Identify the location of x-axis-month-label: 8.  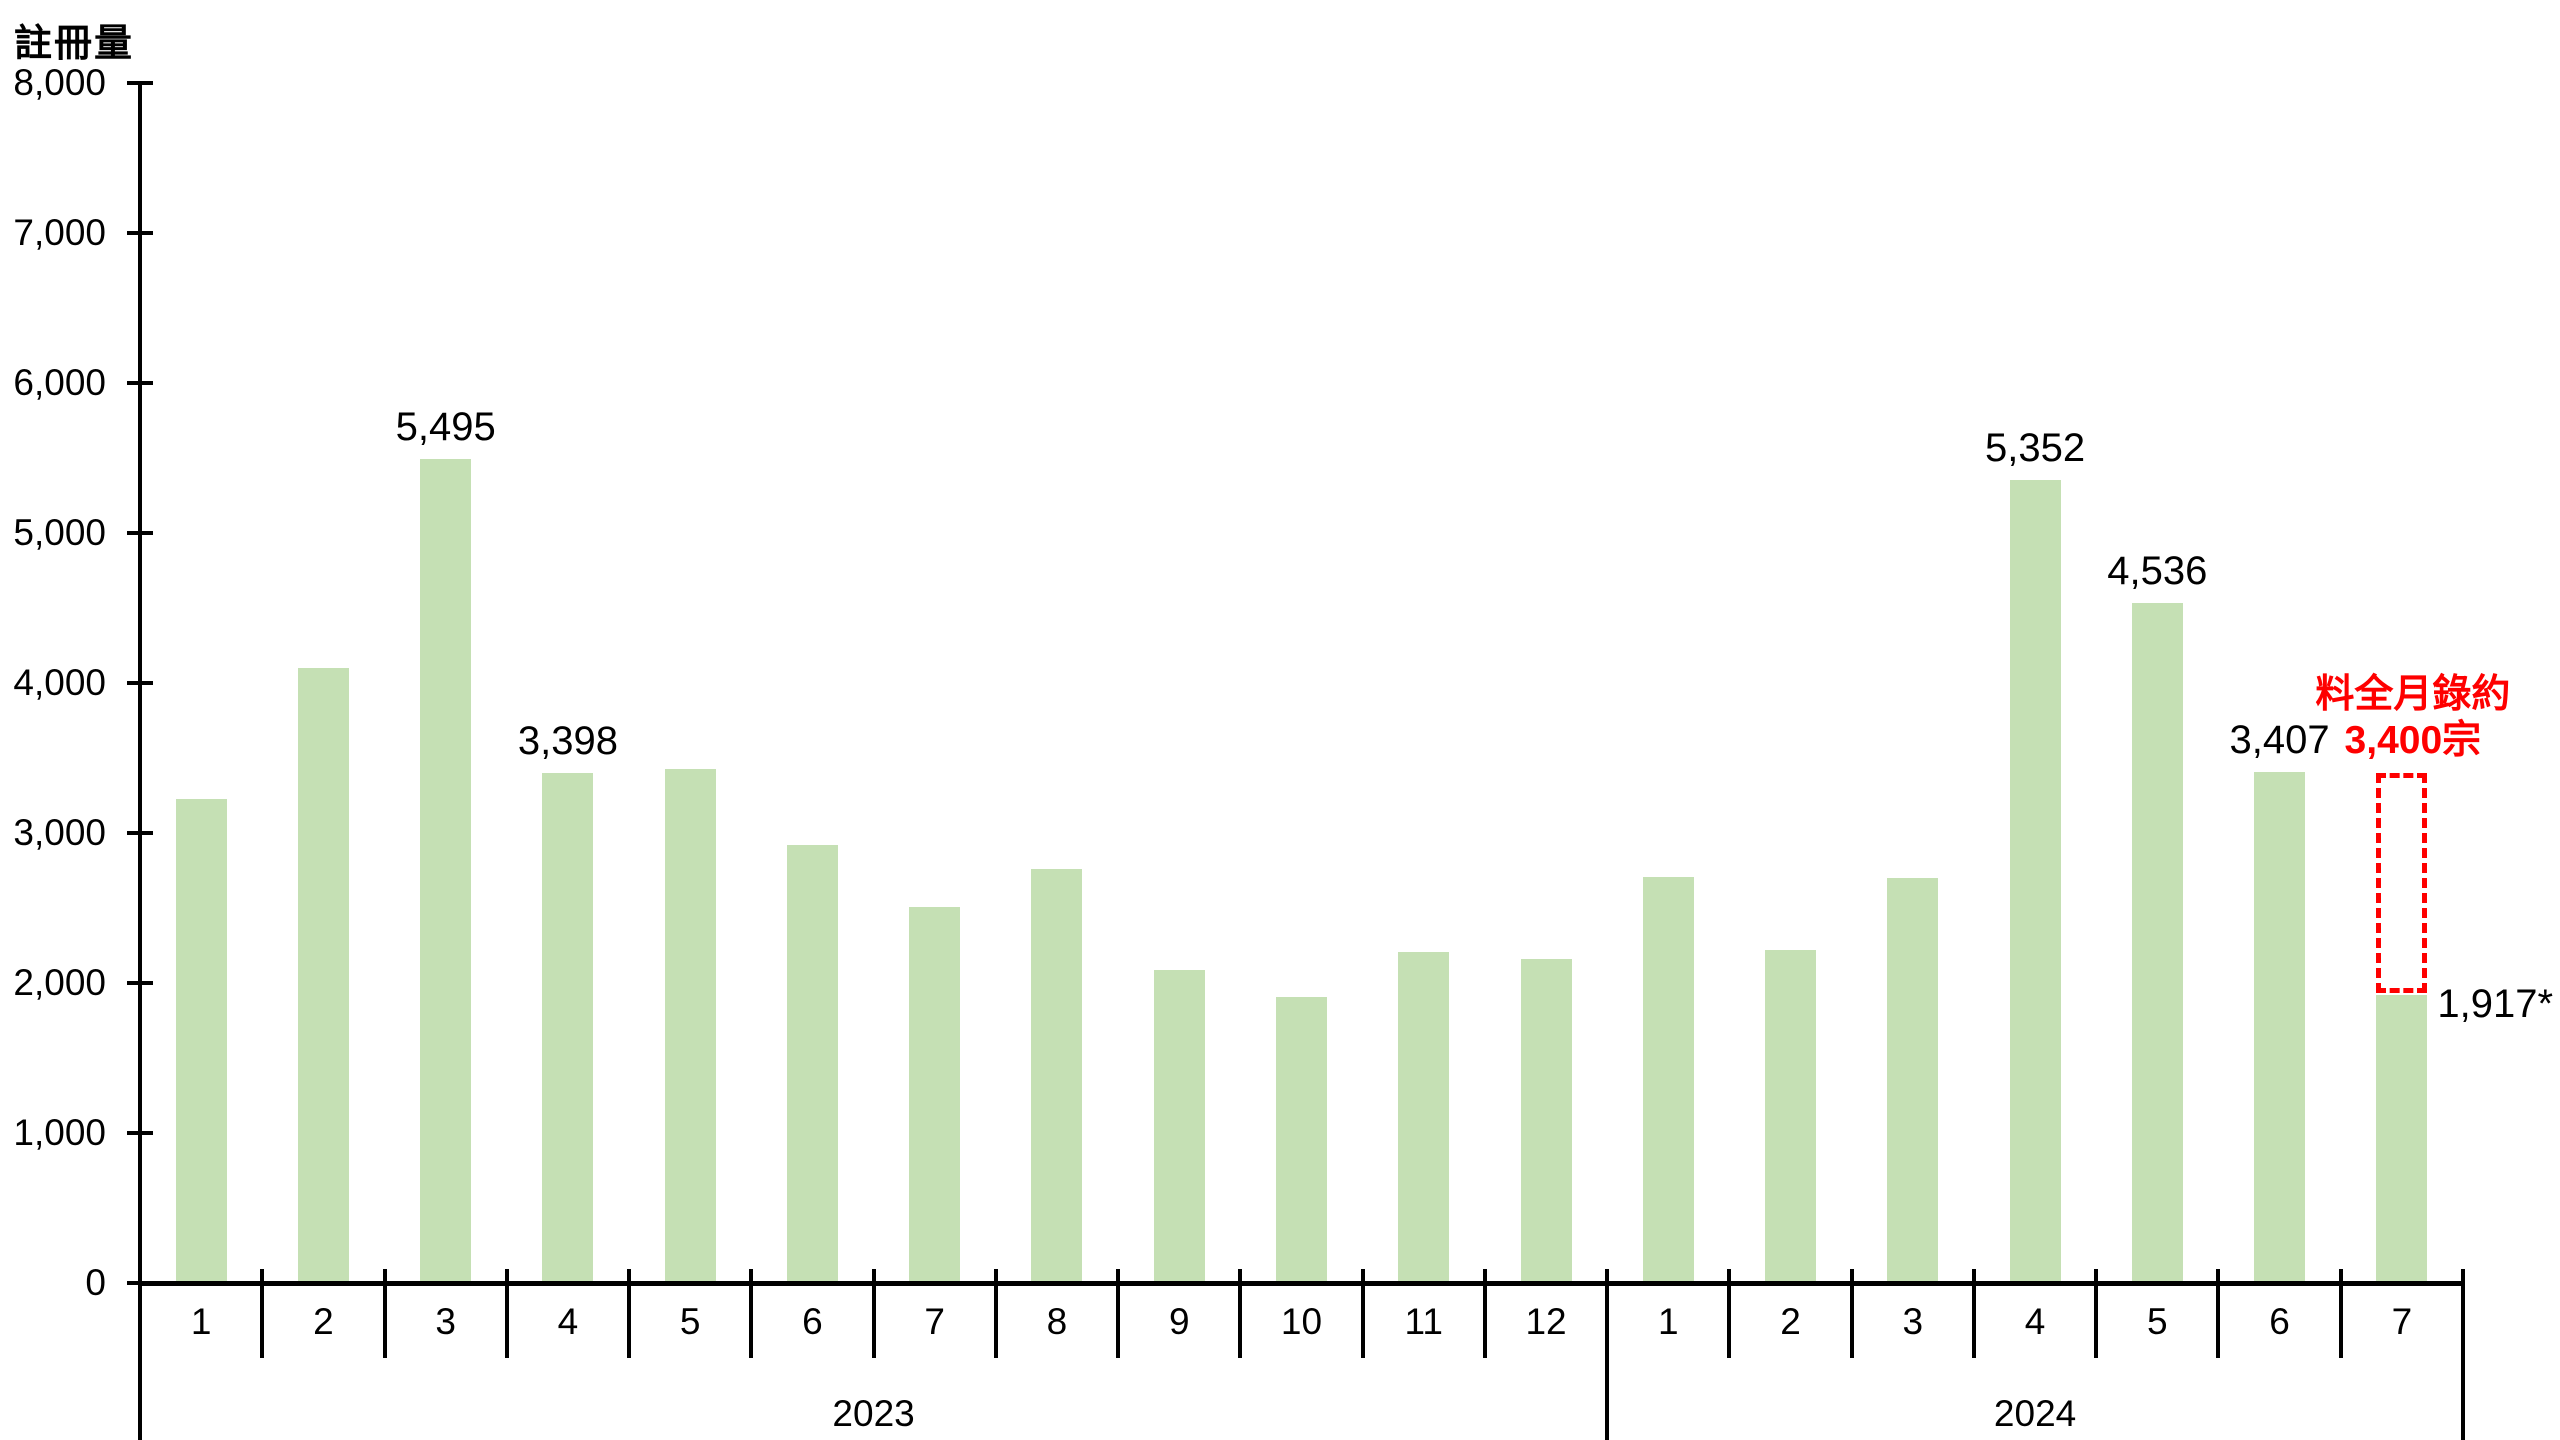
(1057, 1321).